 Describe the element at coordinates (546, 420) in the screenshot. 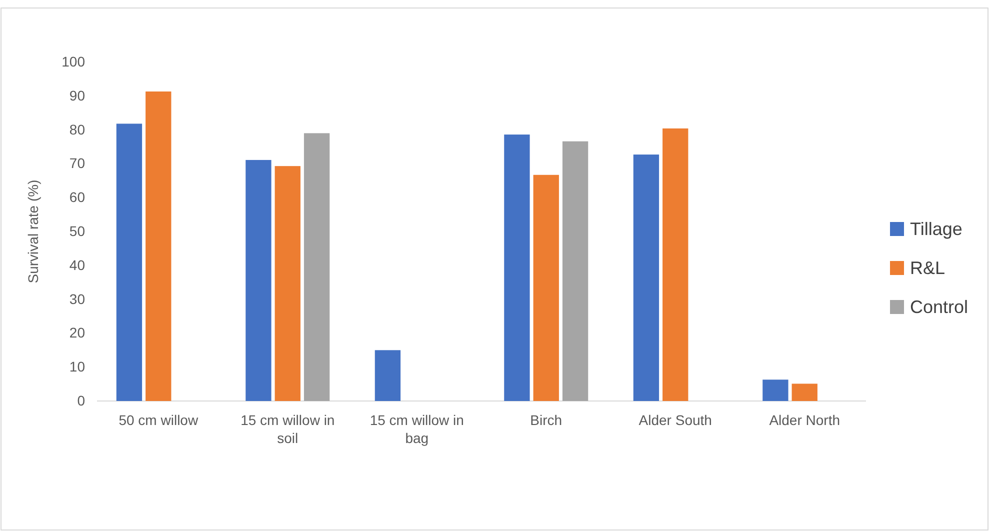

I see `x-tick-label: Birch` at that location.